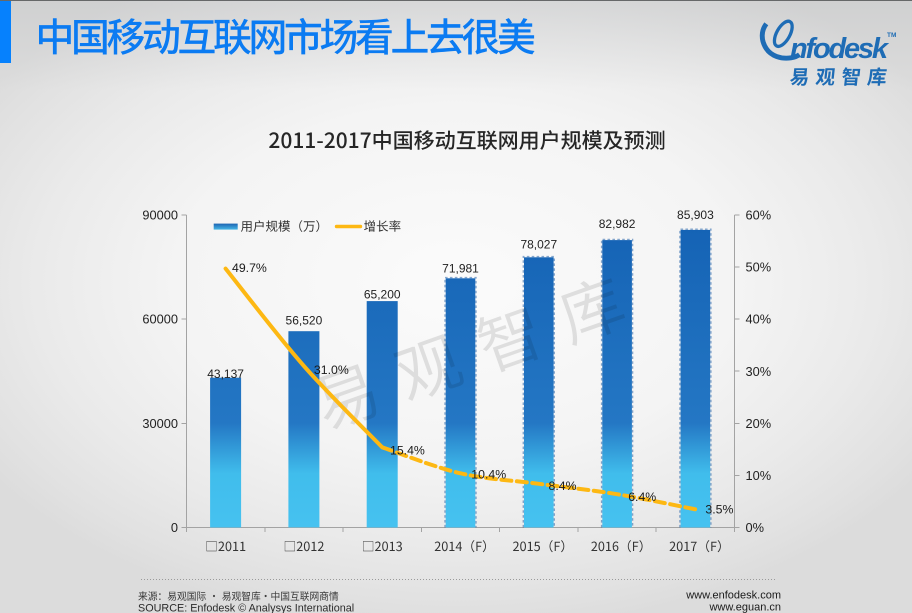  I want to click on svg-text: 40%, so click(759, 319).